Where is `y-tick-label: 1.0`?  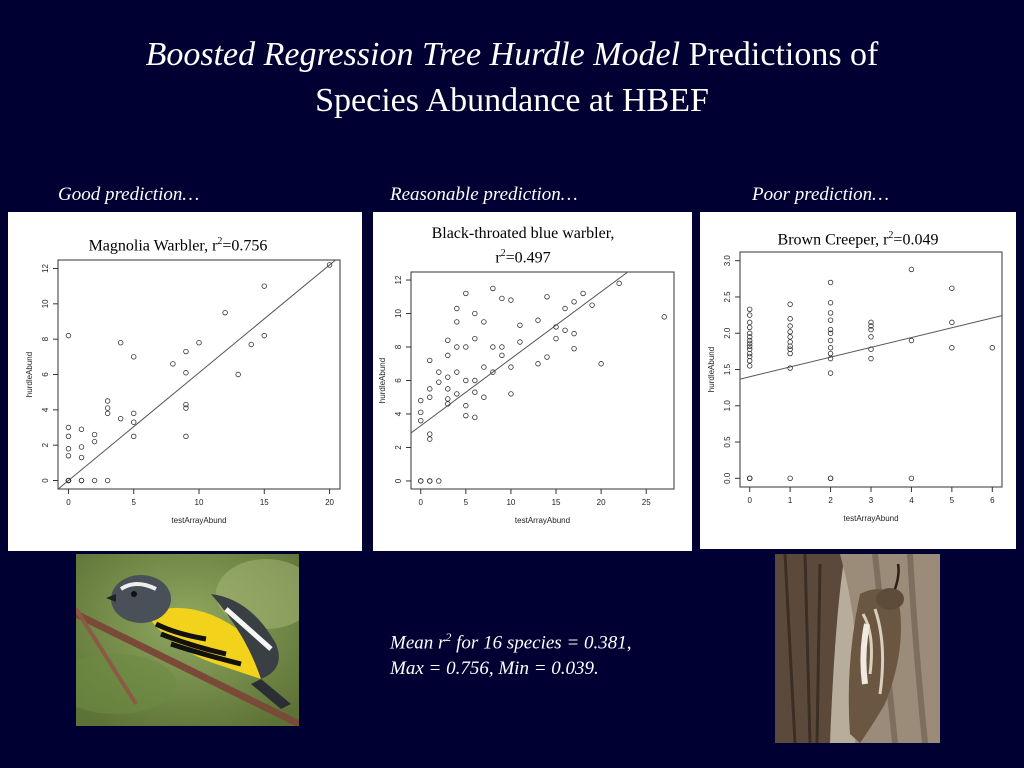
y-tick-label: 1.0 is located at coordinates (727, 406).